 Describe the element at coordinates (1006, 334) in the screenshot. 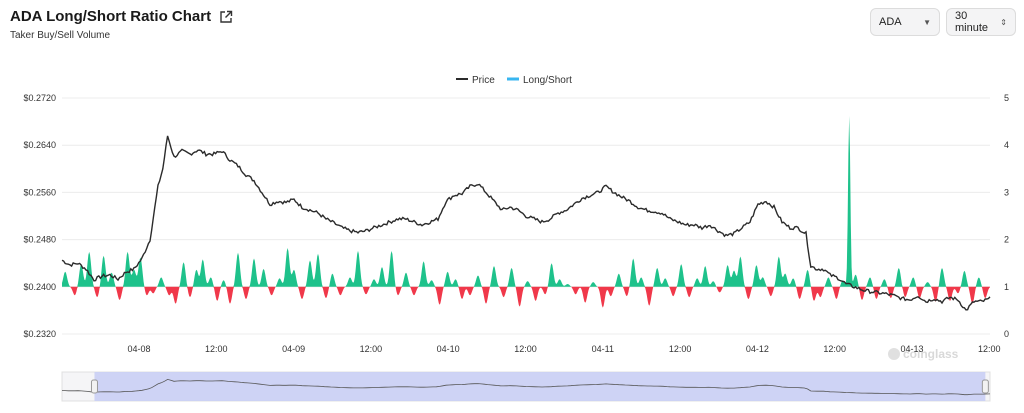

I see `y-right-tick-label: 0` at that location.